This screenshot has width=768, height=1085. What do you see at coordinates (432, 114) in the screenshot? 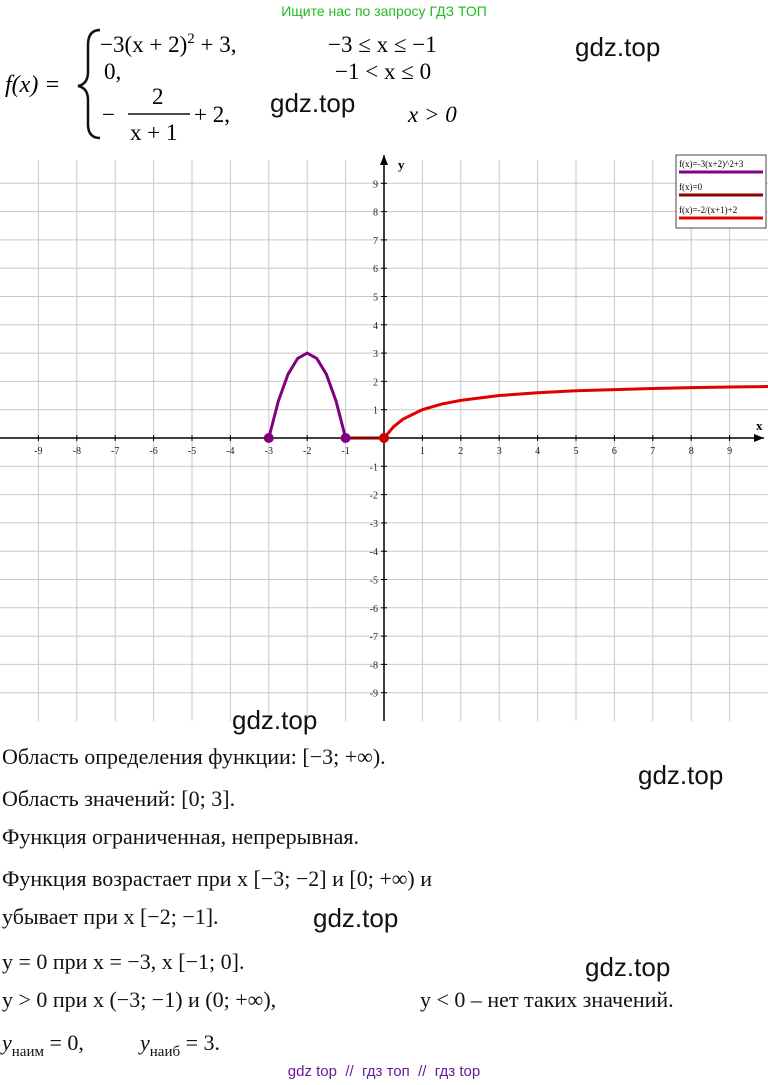
I see `case-condition: x > 0` at bounding box center [432, 114].